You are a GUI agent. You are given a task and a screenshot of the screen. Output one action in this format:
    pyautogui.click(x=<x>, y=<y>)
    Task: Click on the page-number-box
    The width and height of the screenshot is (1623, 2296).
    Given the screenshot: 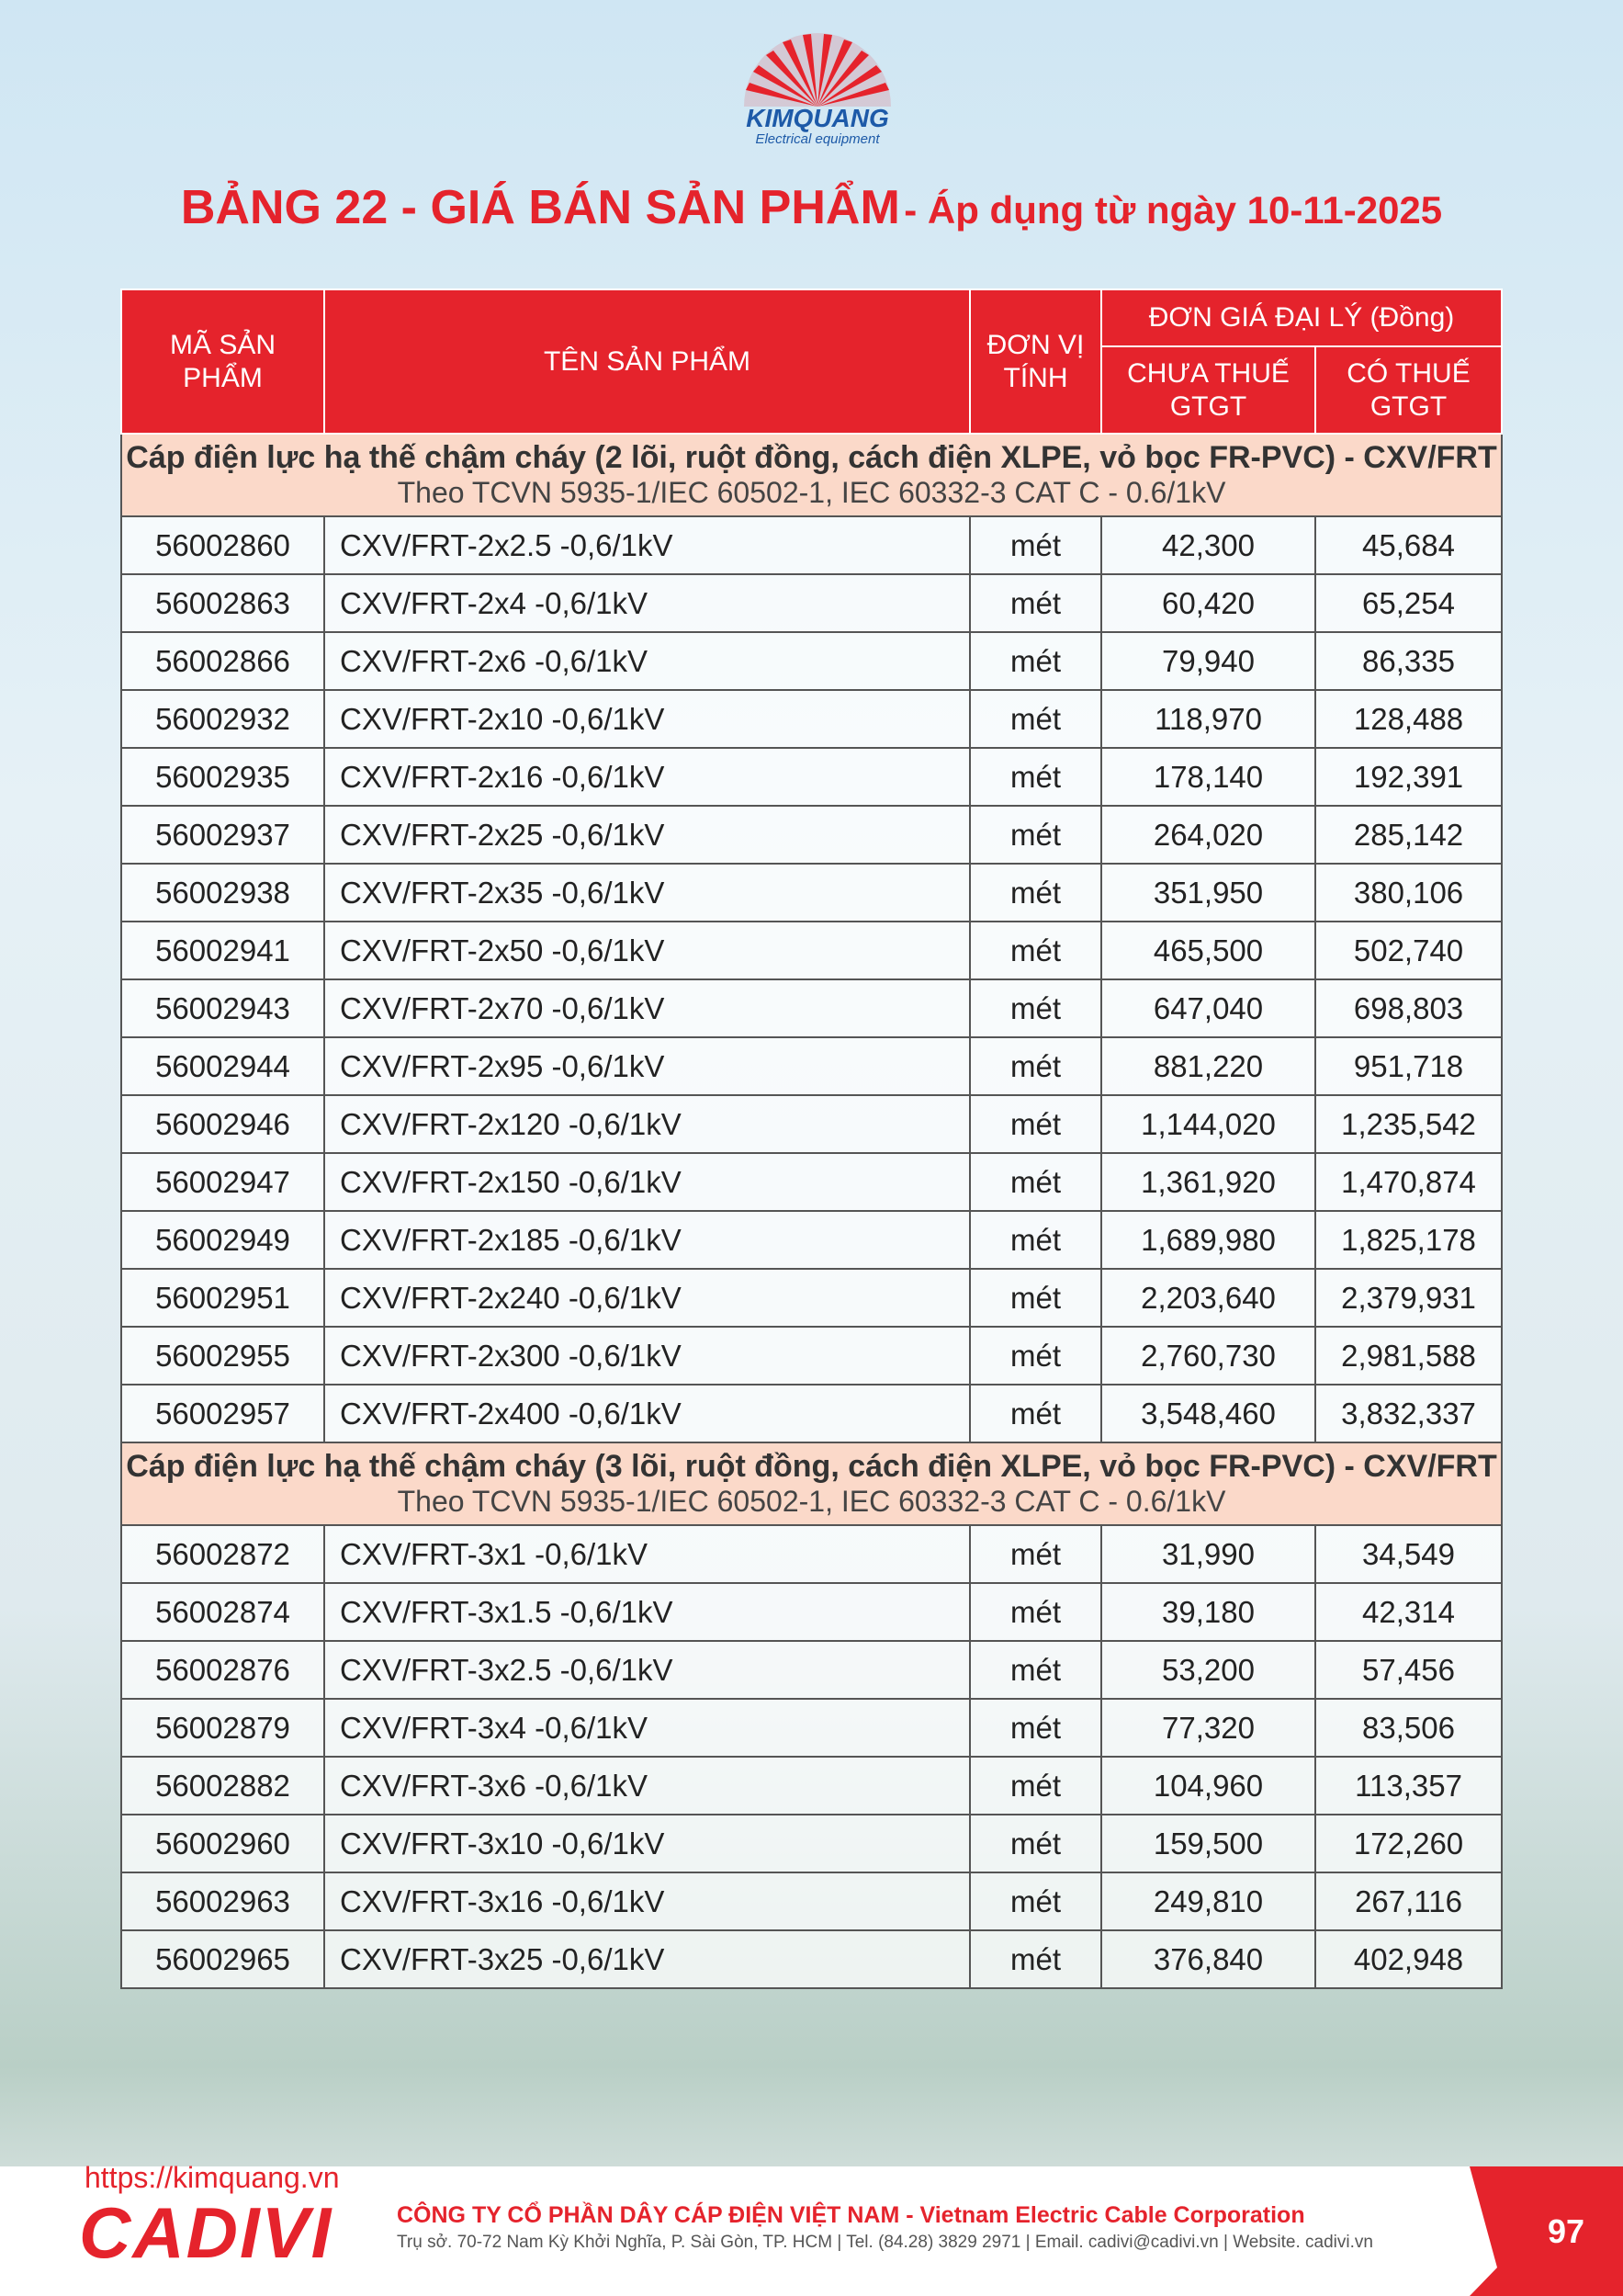 What is the action you would take?
    pyautogui.click(x=1546, y=2231)
    